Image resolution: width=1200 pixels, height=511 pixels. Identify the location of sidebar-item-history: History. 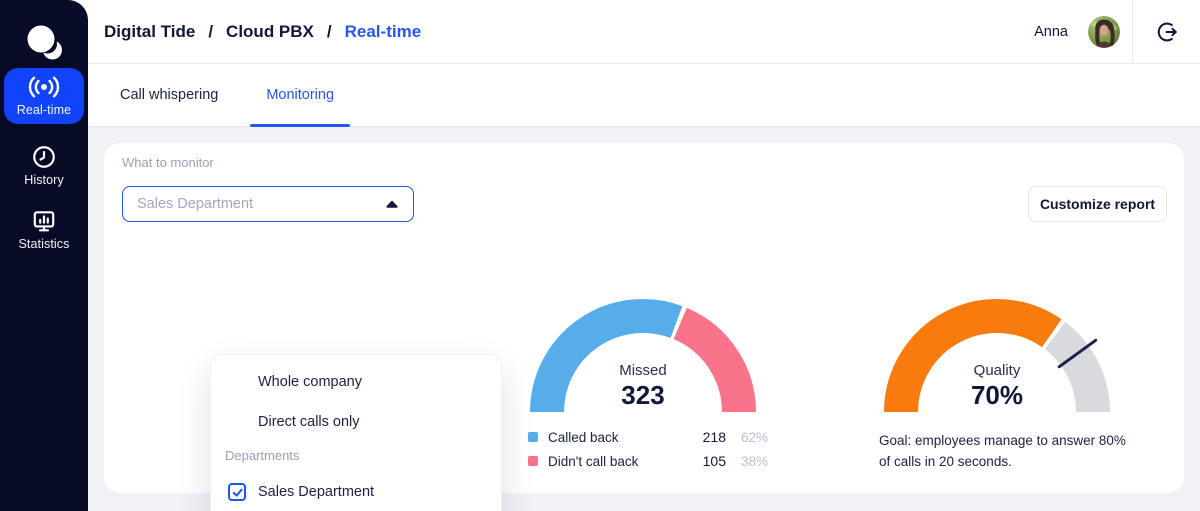
(44, 166).